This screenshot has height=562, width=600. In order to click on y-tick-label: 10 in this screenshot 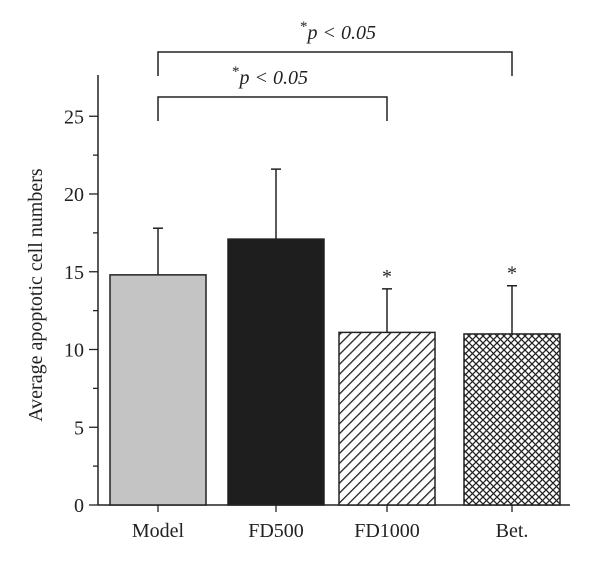, I will do `click(74, 351)`.